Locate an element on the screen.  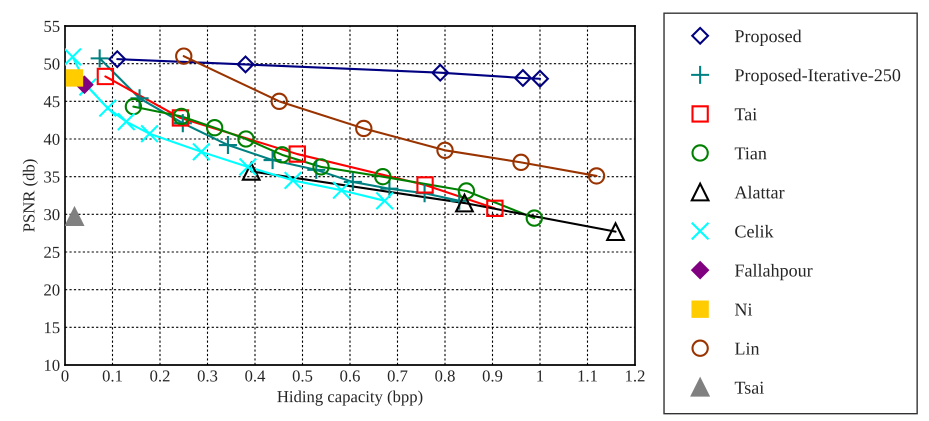
x-tick-label: 0.8 is located at coordinates (445, 376).